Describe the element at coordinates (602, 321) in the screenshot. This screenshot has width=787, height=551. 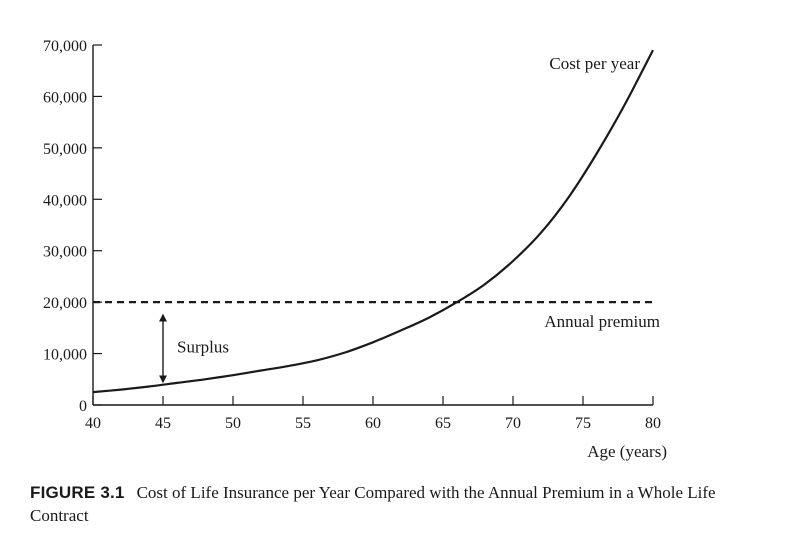
I see `annual-premium-label: Annual premium` at that location.